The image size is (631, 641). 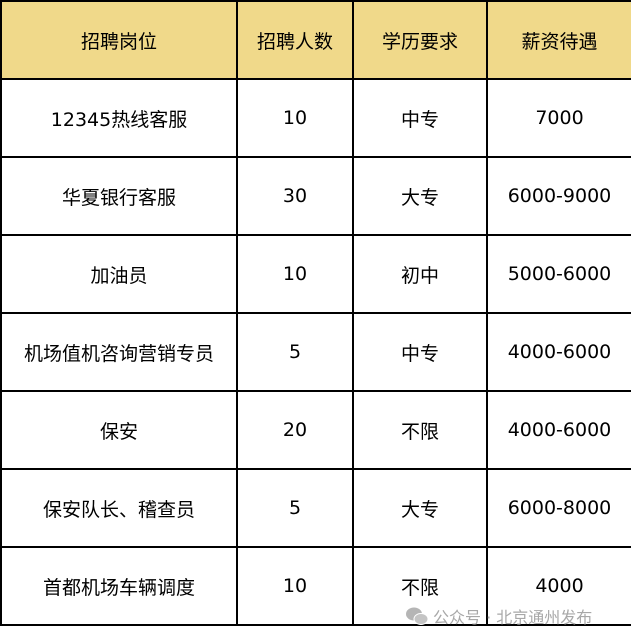 I want to click on watermark: 公众号 · 北京通州发布, so click(x=498, y=616).